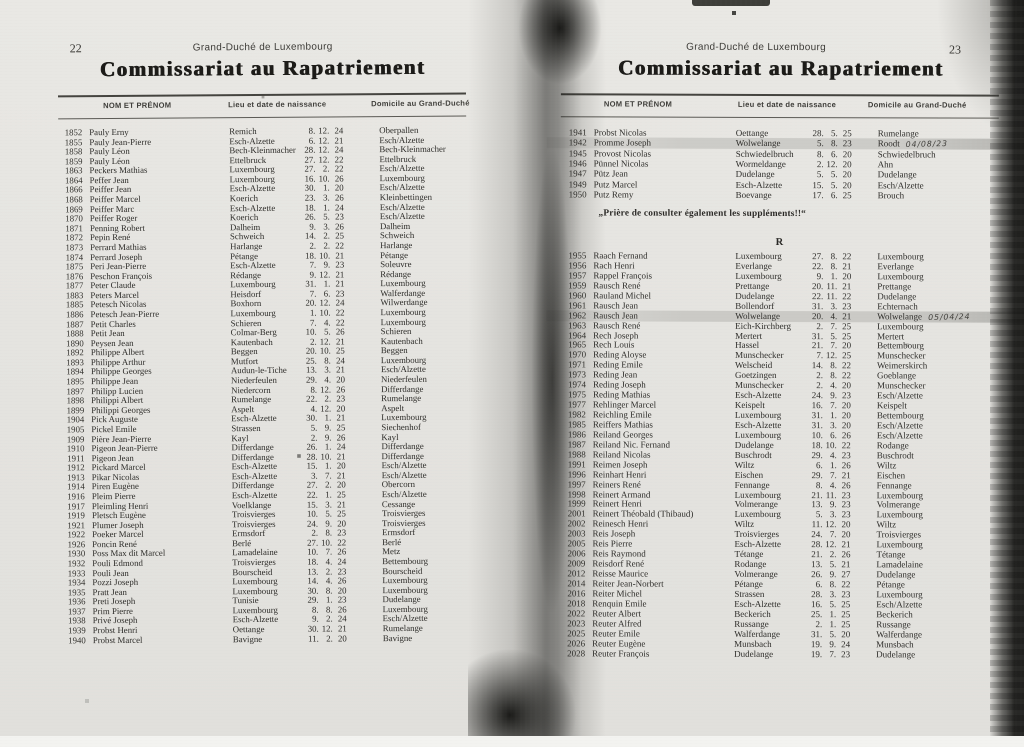 The width and height of the screenshot is (1024, 747). Describe the element at coordinates (512, 741) in the screenshot. I see `scan-bottom-margin` at that location.